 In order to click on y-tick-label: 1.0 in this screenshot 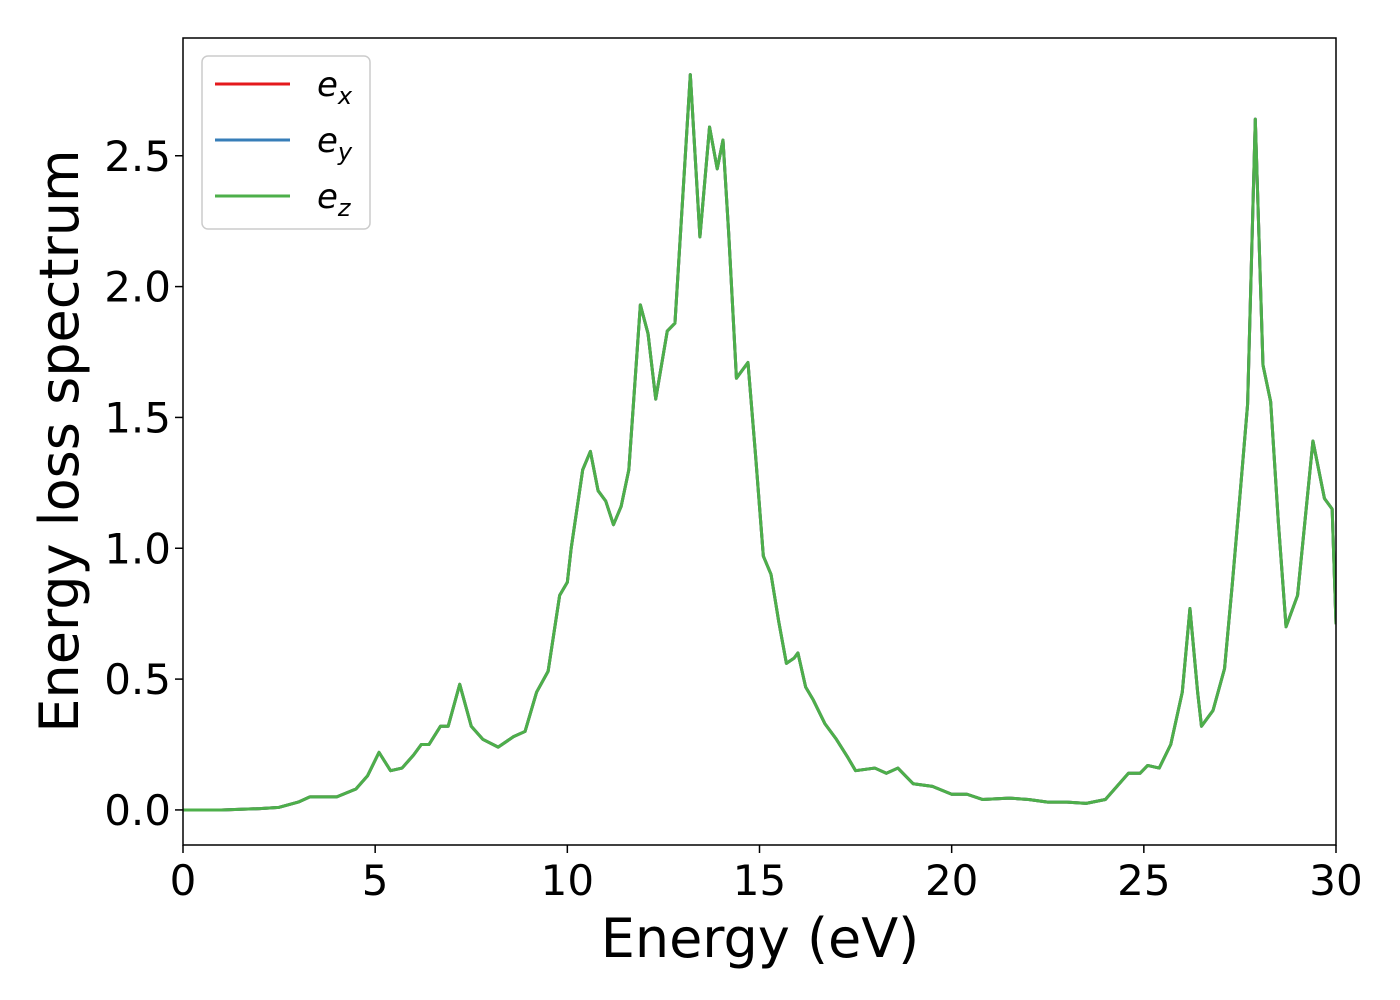, I will do `click(137, 548)`.